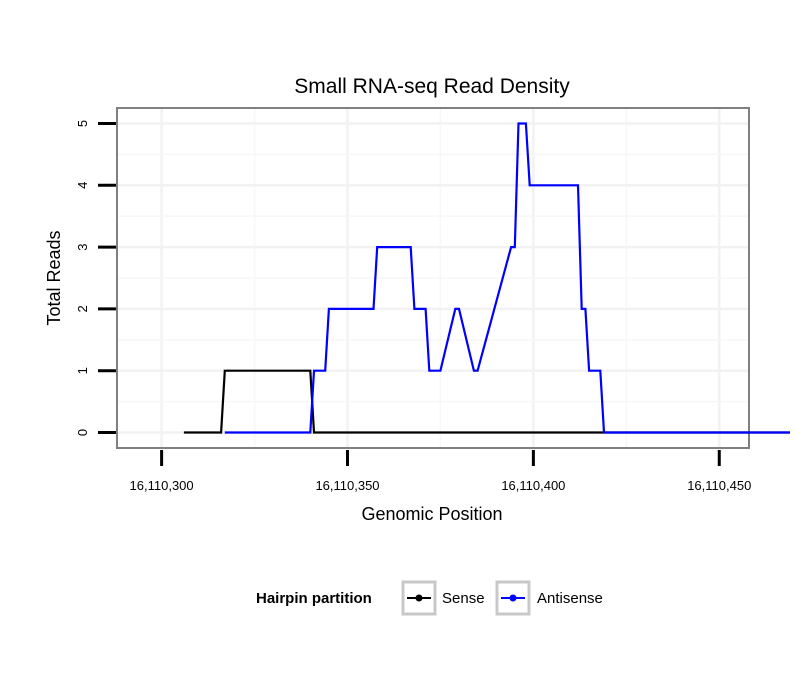 The width and height of the screenshot is (810, 695). Describe the element at coordinates (432, 86) in the screenshot. I see `chart-title: Small RNA-seq Read Density` at that location.